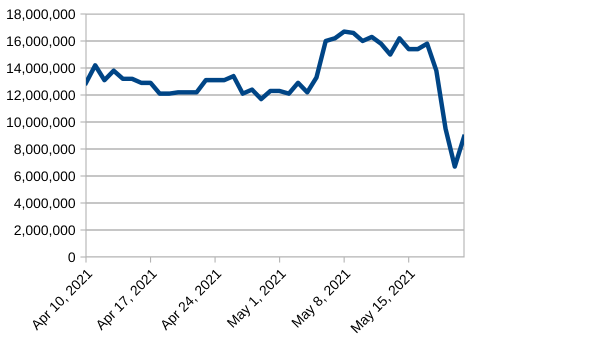 Image resolution: width=605 pixels, height=340 pixels. Describe the element at coordinates (45, 204) in the screenshot. I see `y-tick-label: 4,000,000` at that location.